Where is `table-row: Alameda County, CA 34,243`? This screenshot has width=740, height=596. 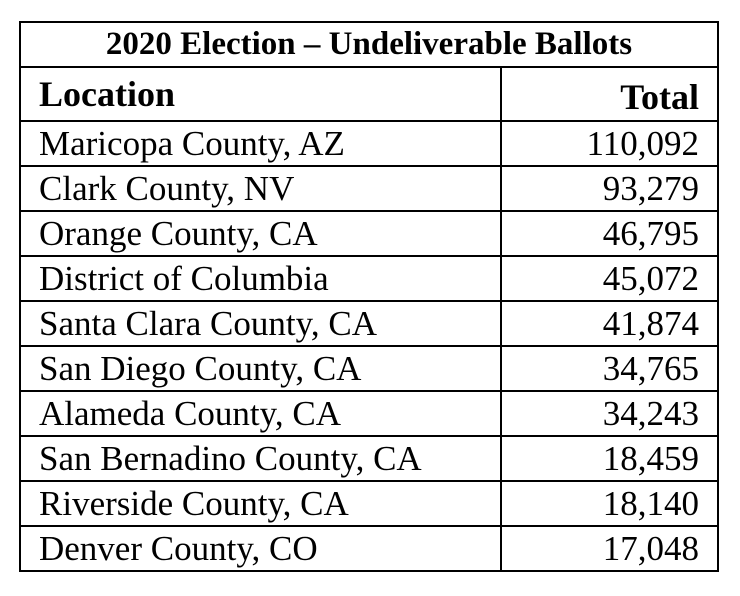 table-row: Alameda County, CA 34,243 is located at coordinates (369, 413).